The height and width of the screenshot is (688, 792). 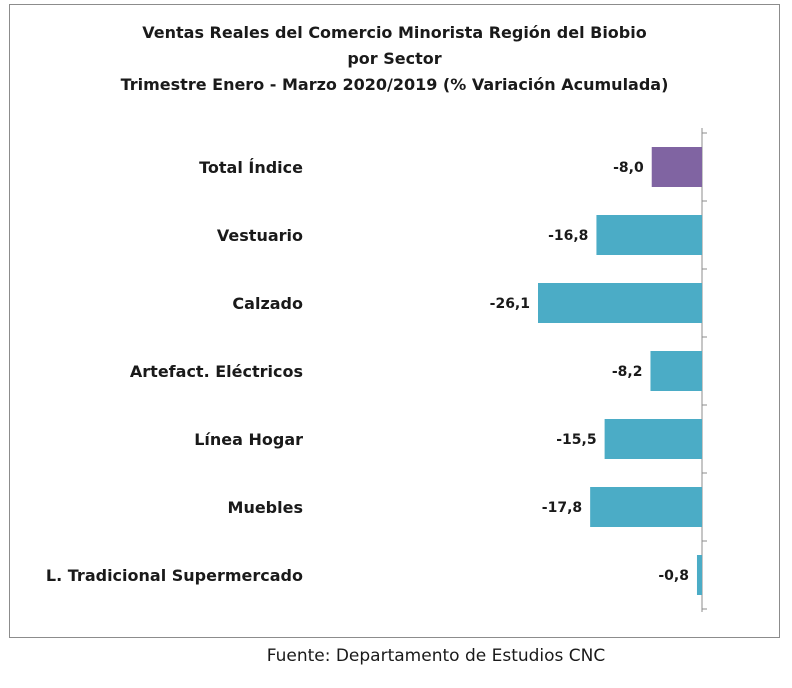 What do you see at coordinates (174, 575) in the screenshot?
I see `category-label: L. Tradicional Supermercado` at bounding box center [174, 575].